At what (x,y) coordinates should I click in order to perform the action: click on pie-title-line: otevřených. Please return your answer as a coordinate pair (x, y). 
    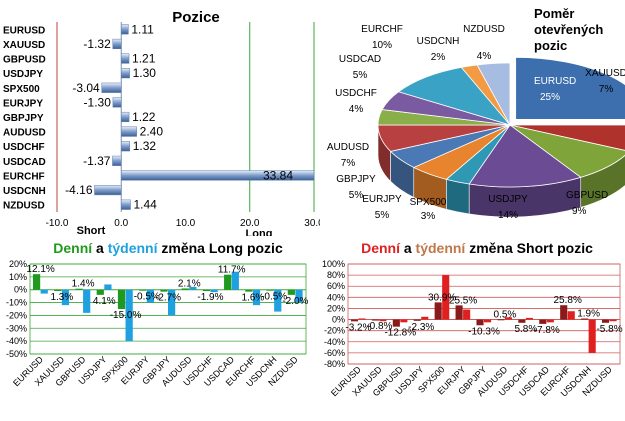
    Looking at the image, I should click on (568, 29).